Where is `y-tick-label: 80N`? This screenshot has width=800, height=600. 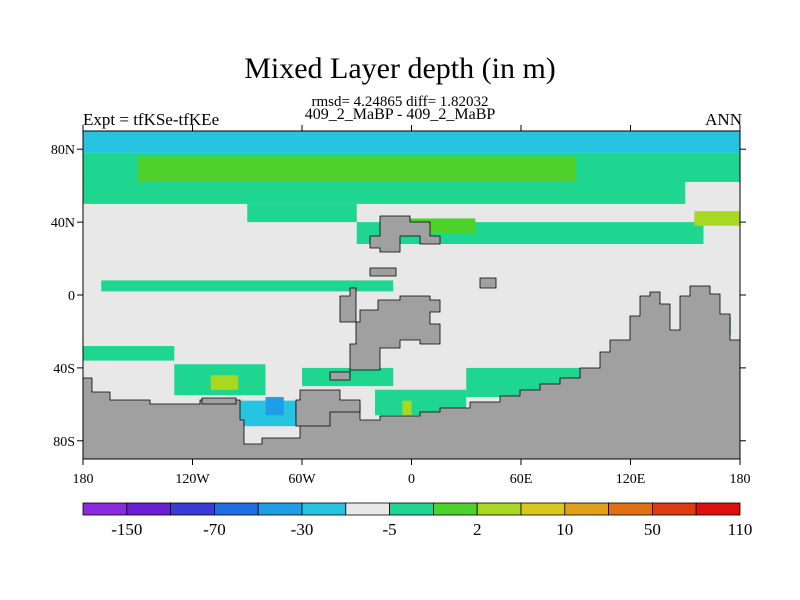 y-tick-label: 80N is located at coordinates (63, 150).